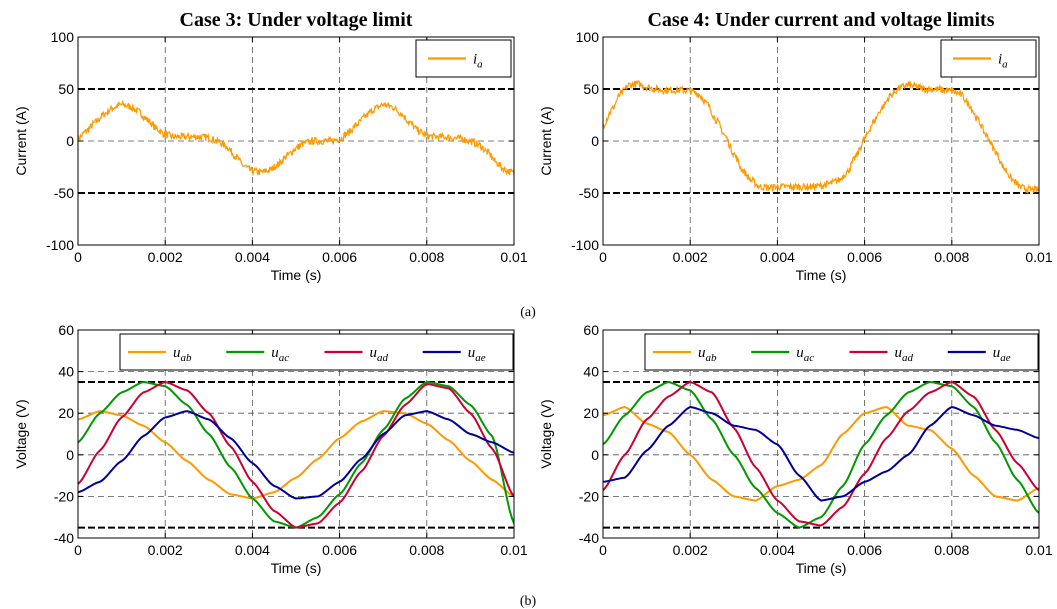 This screenshot has width=1057, height=609. Describe the element at coordinates (296, 20) in the screenshot. I see `chart-title: Case 3: Under voltage limit` at that location.